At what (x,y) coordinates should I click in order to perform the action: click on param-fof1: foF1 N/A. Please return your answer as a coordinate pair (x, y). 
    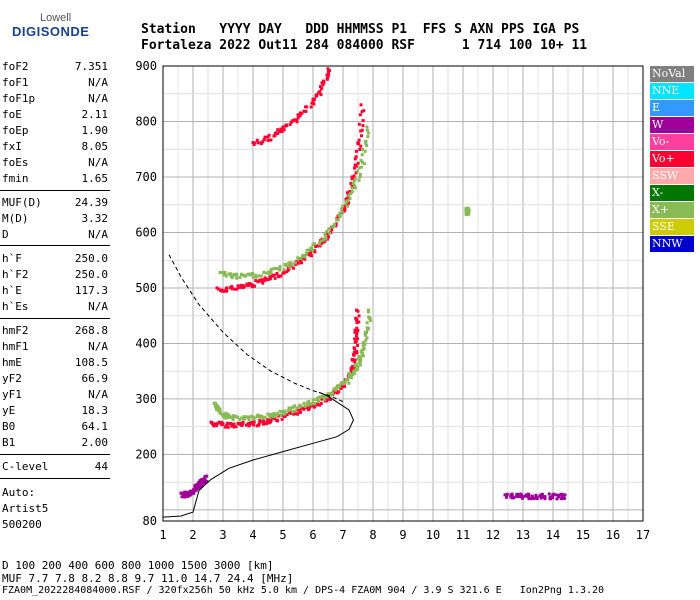
    Looking at the image, I should click on (55, 84).